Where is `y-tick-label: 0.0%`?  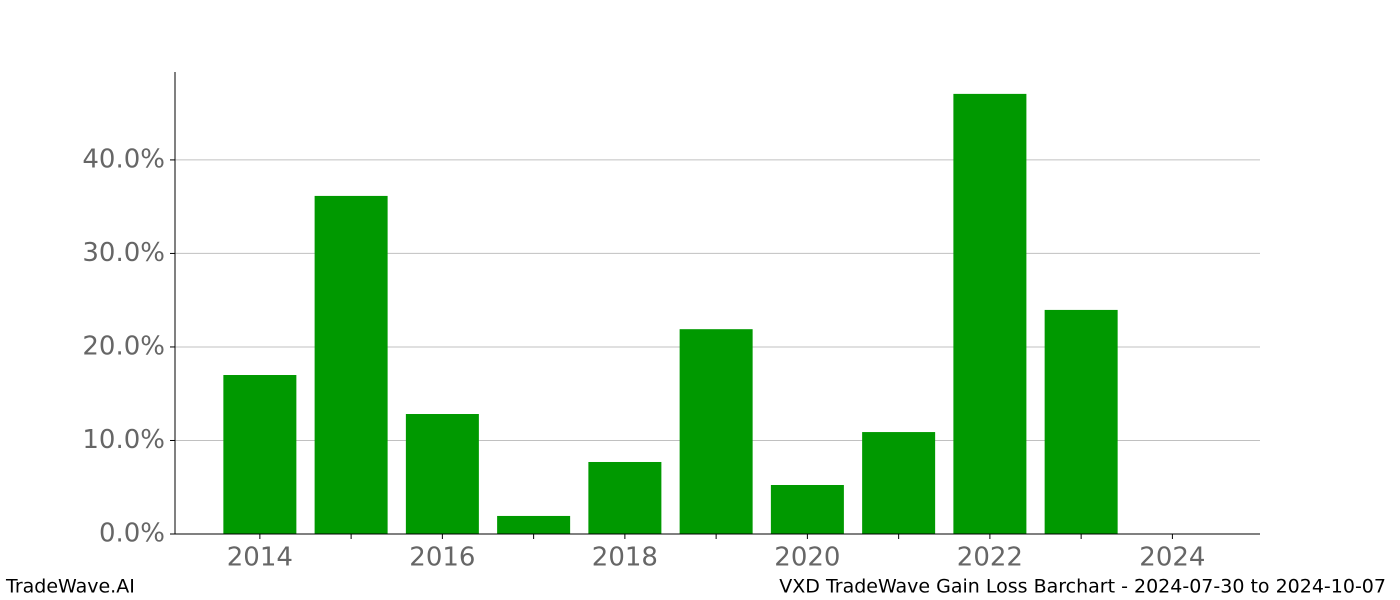 y-tick-label: 0.0% is located at coordinates (132, 534).